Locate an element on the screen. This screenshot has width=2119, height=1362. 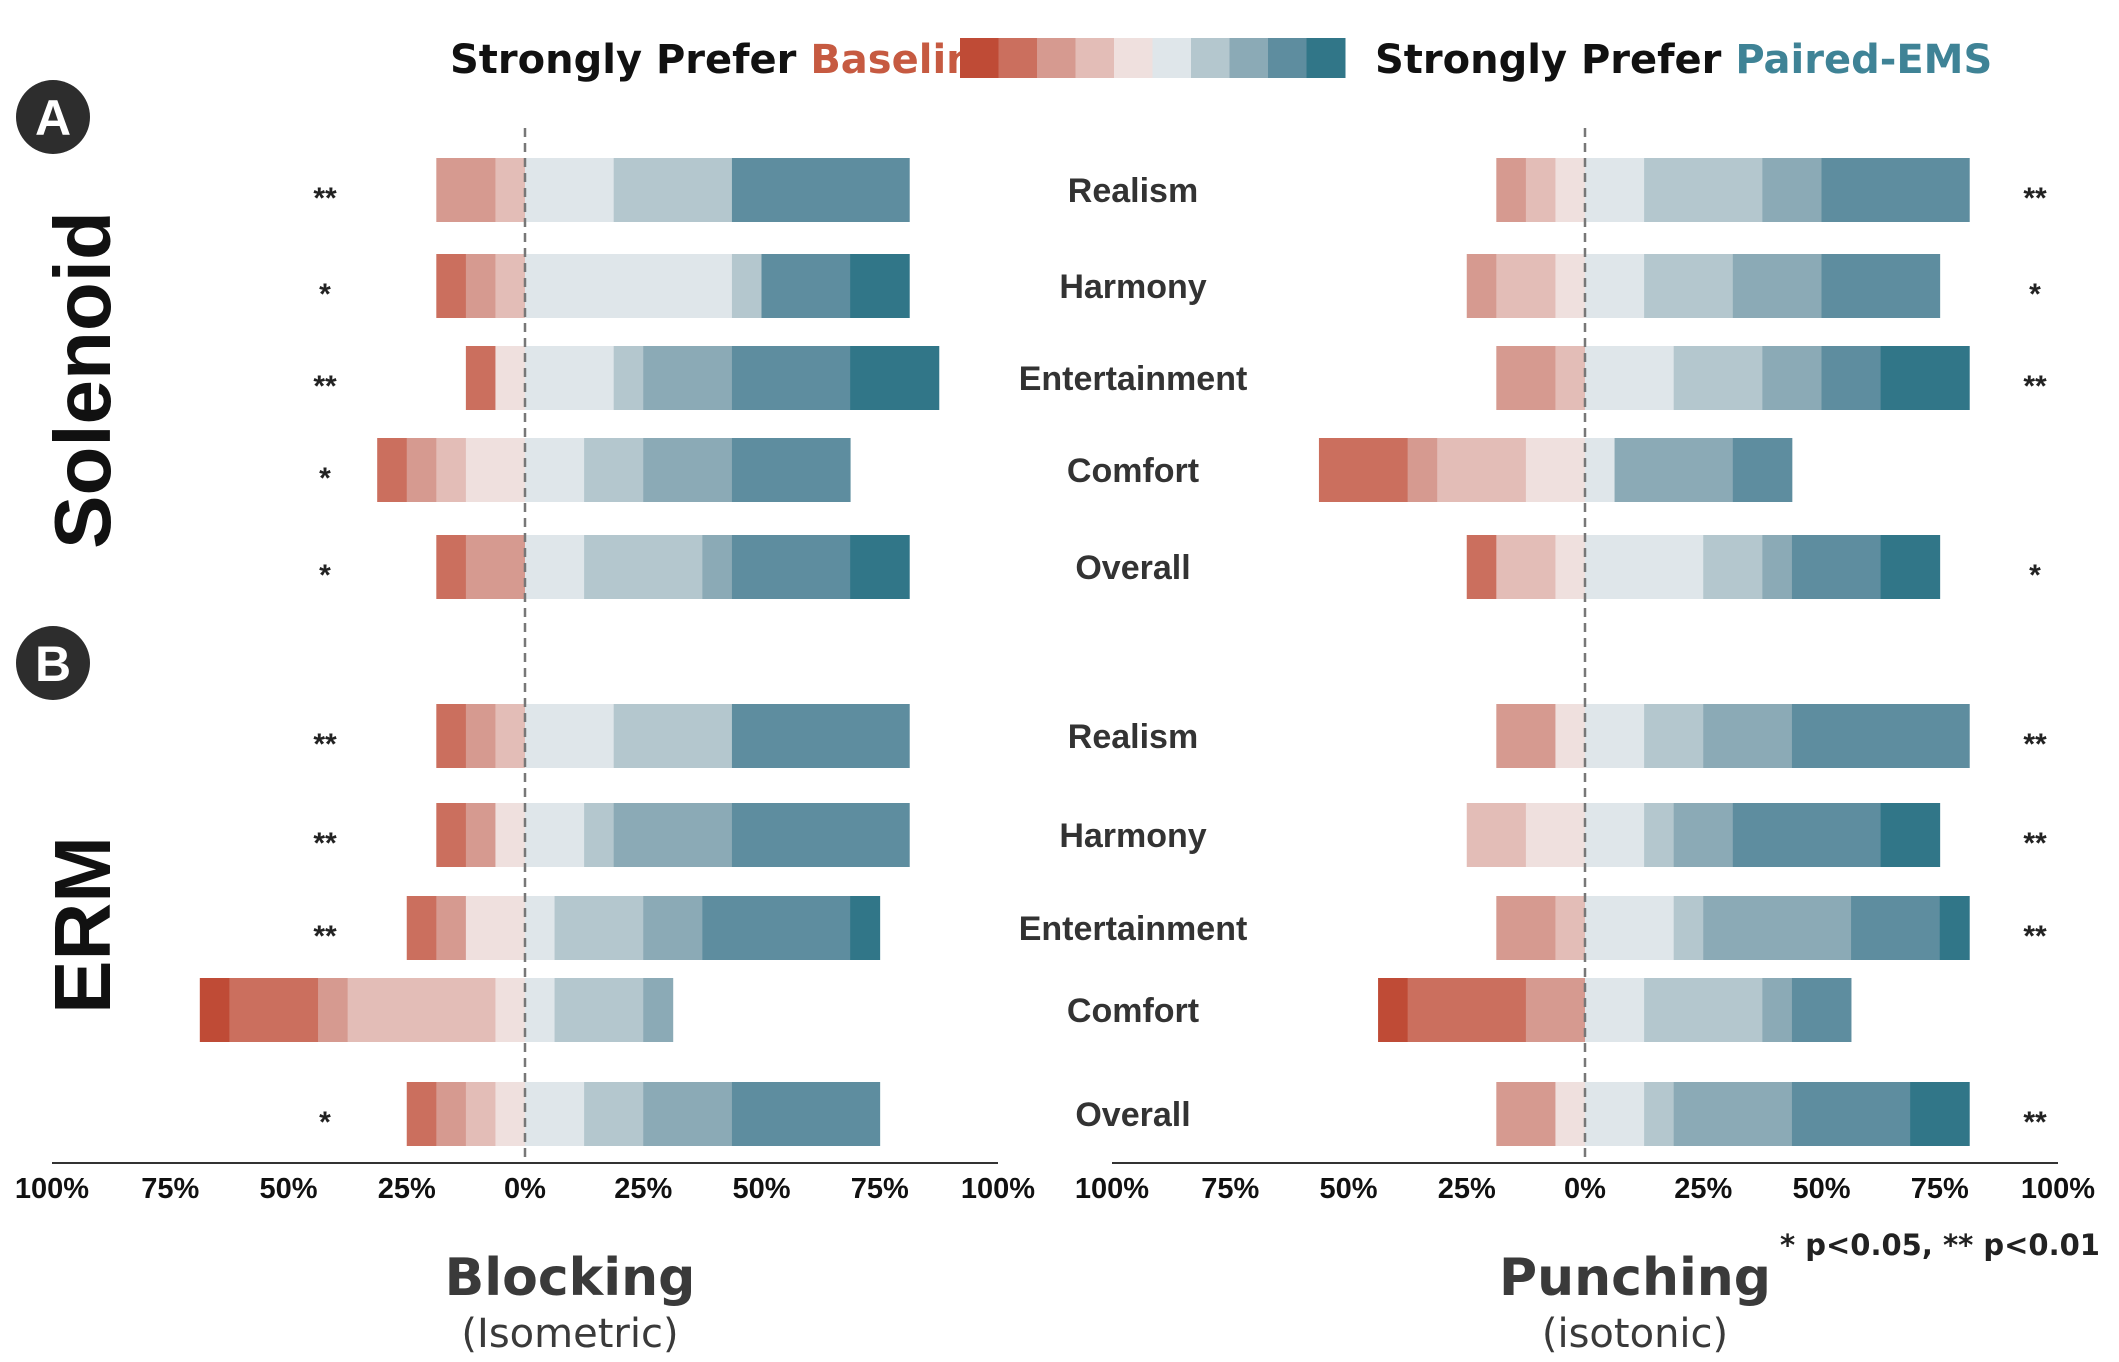
group-a-label: Solenoid is located at coordinates (82, 380).